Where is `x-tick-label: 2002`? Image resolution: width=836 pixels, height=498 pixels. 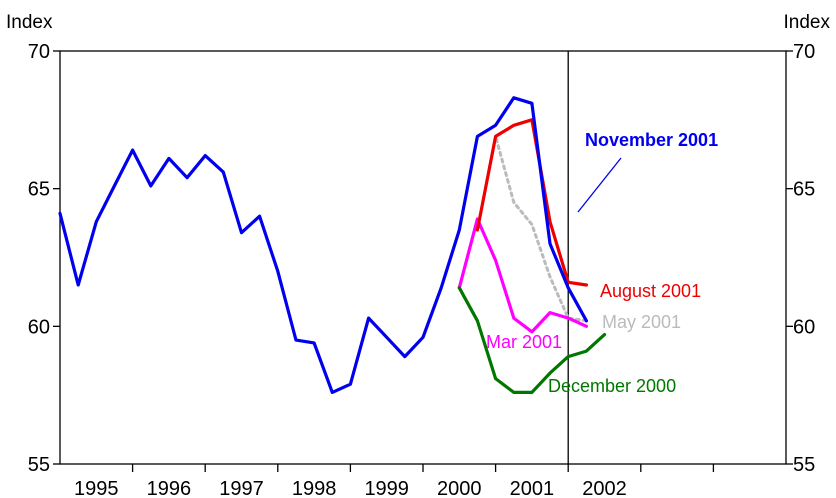
x-tick-label: 2002 is located at coordinates (604, 488).